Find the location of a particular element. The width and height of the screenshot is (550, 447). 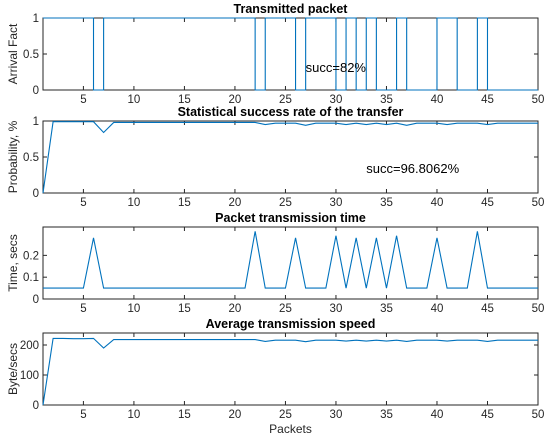

subplot-title: Statistical success rate of the transfer is located at coordinates (291, 112).